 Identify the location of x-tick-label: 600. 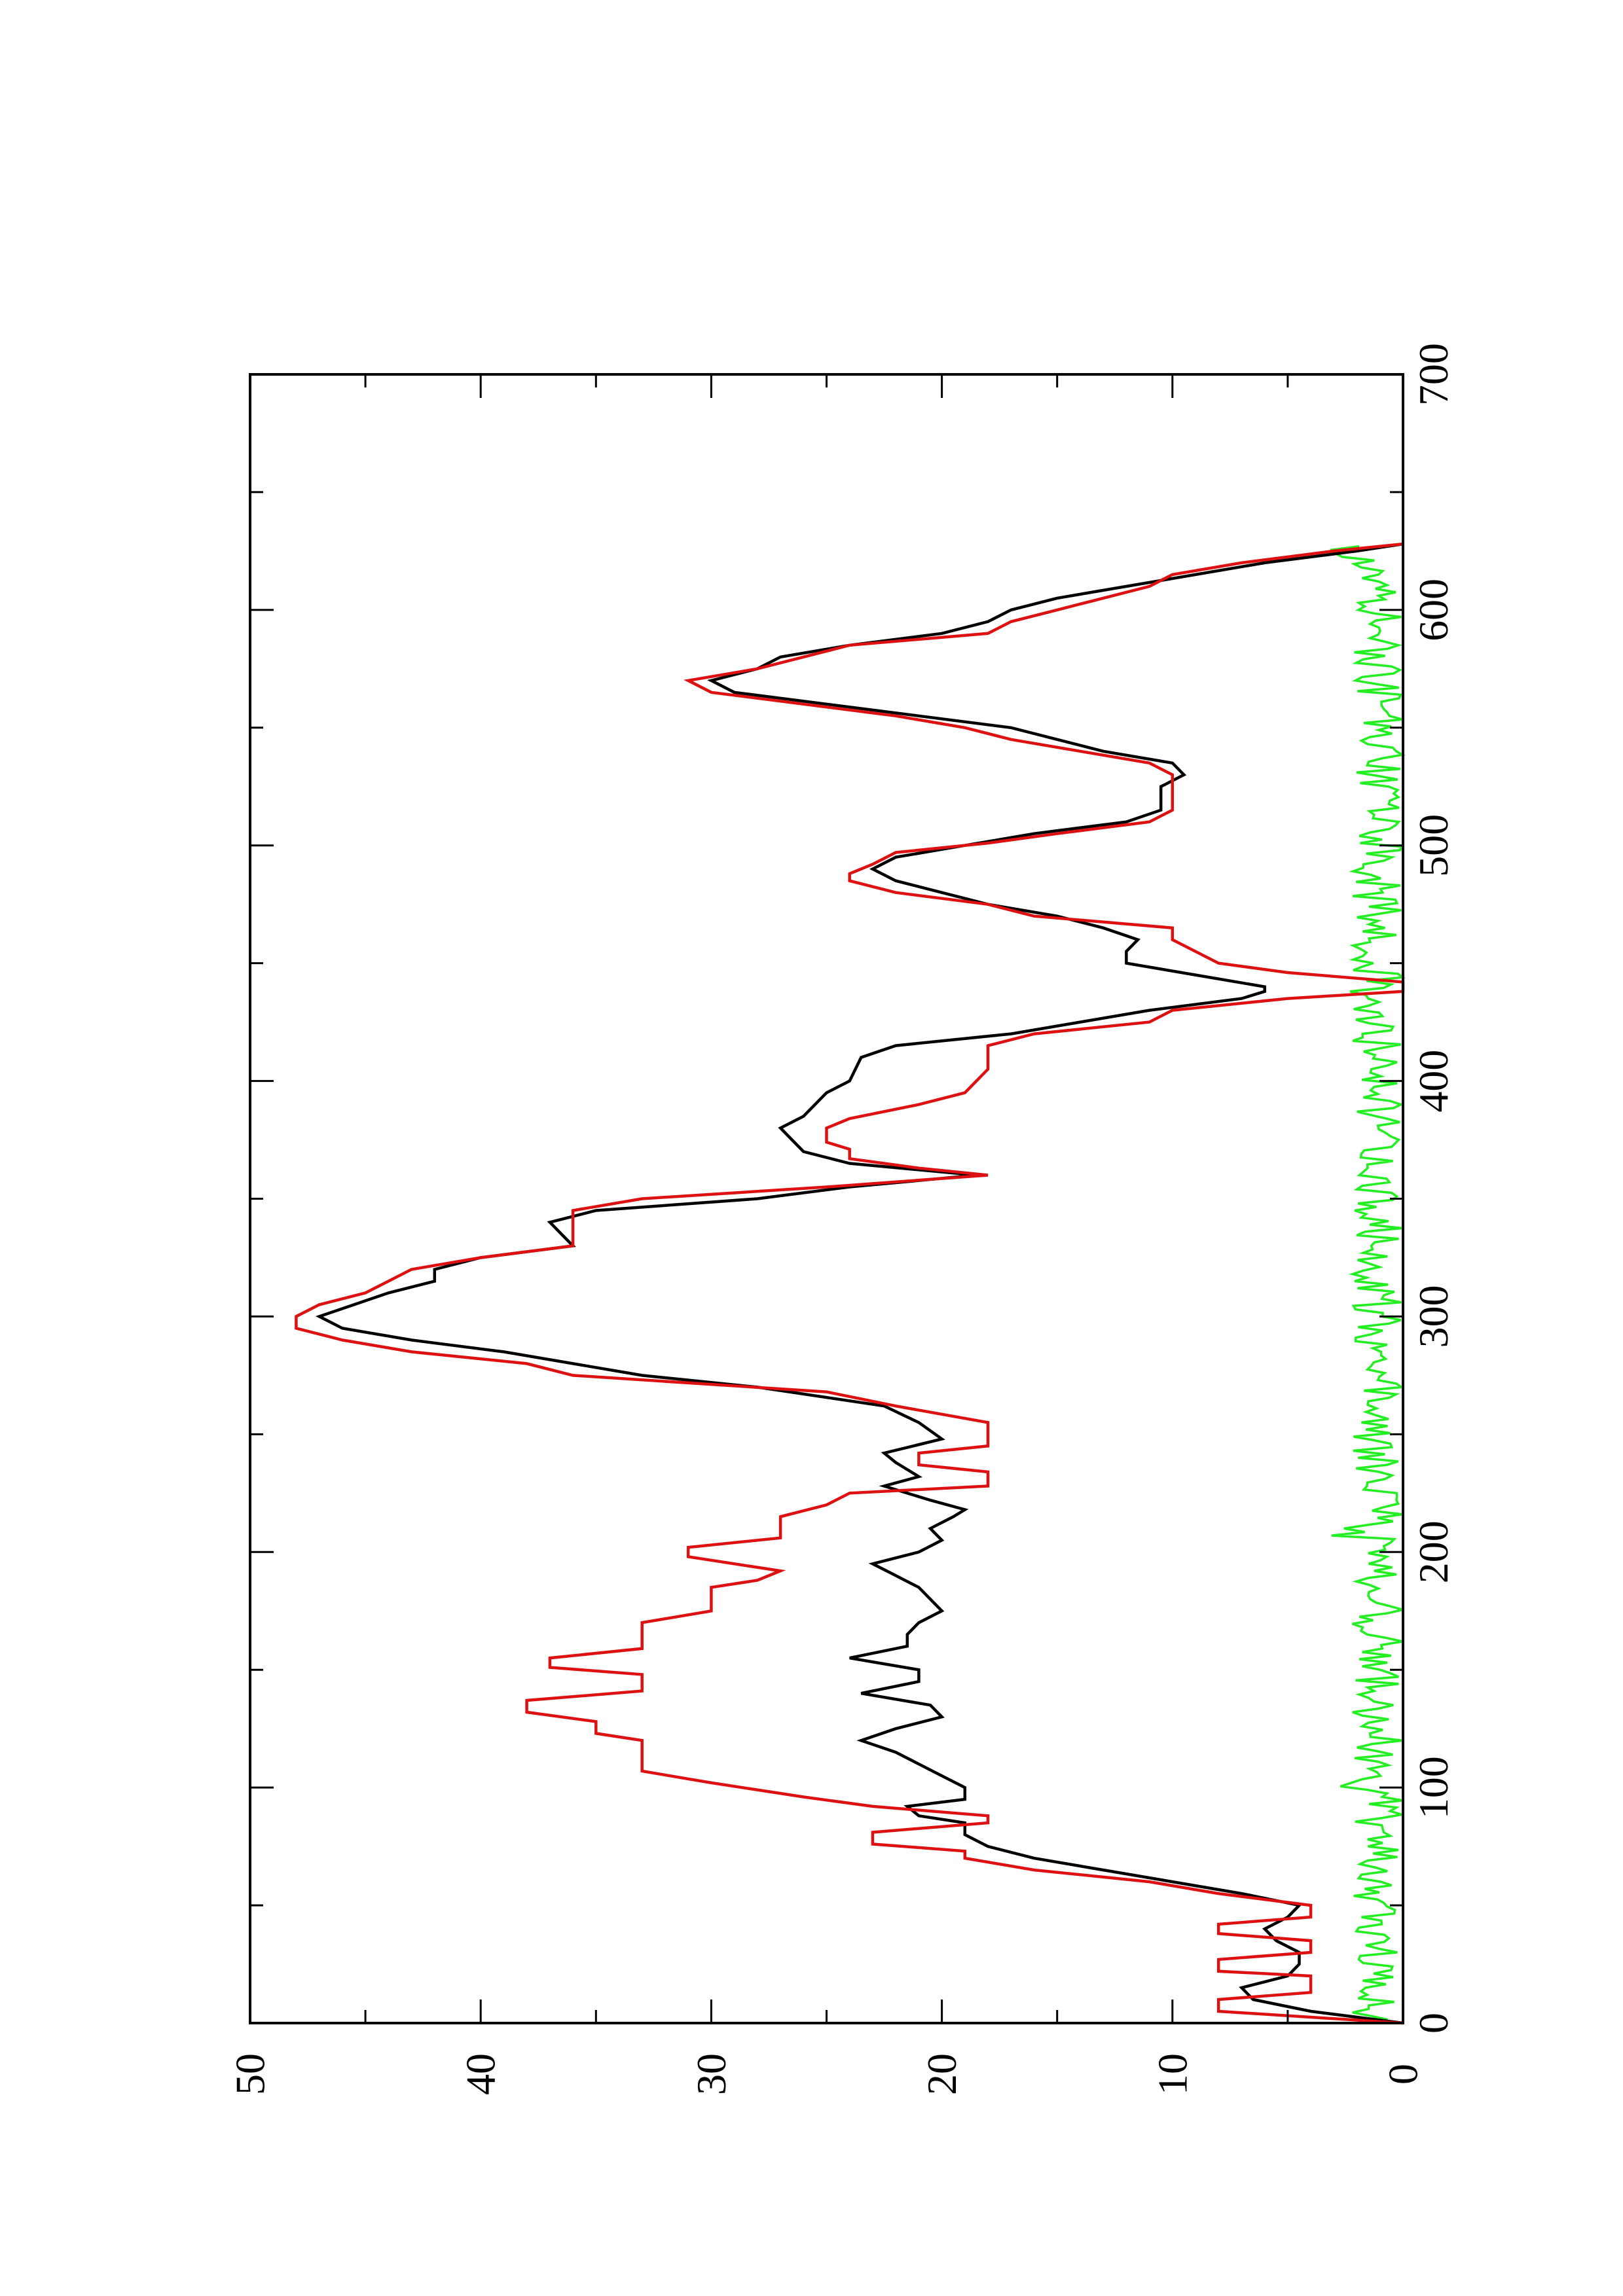
(1433, 610).